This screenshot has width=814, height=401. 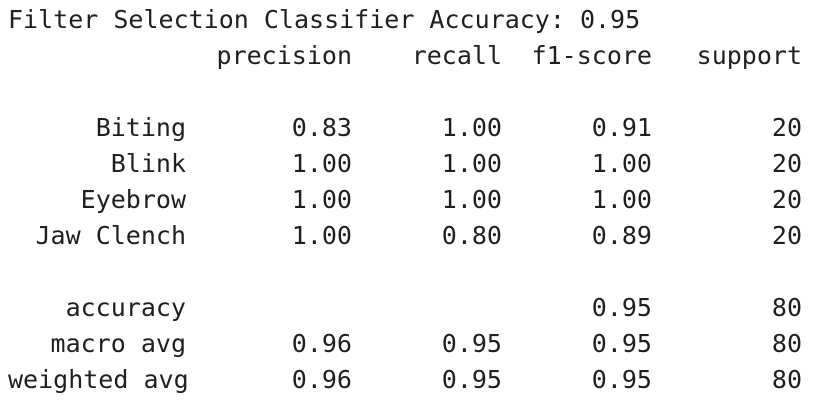 I want to click on table-row: Jaw Clench 1.00 0.80 0.89 20, so click(x=411, y=236).